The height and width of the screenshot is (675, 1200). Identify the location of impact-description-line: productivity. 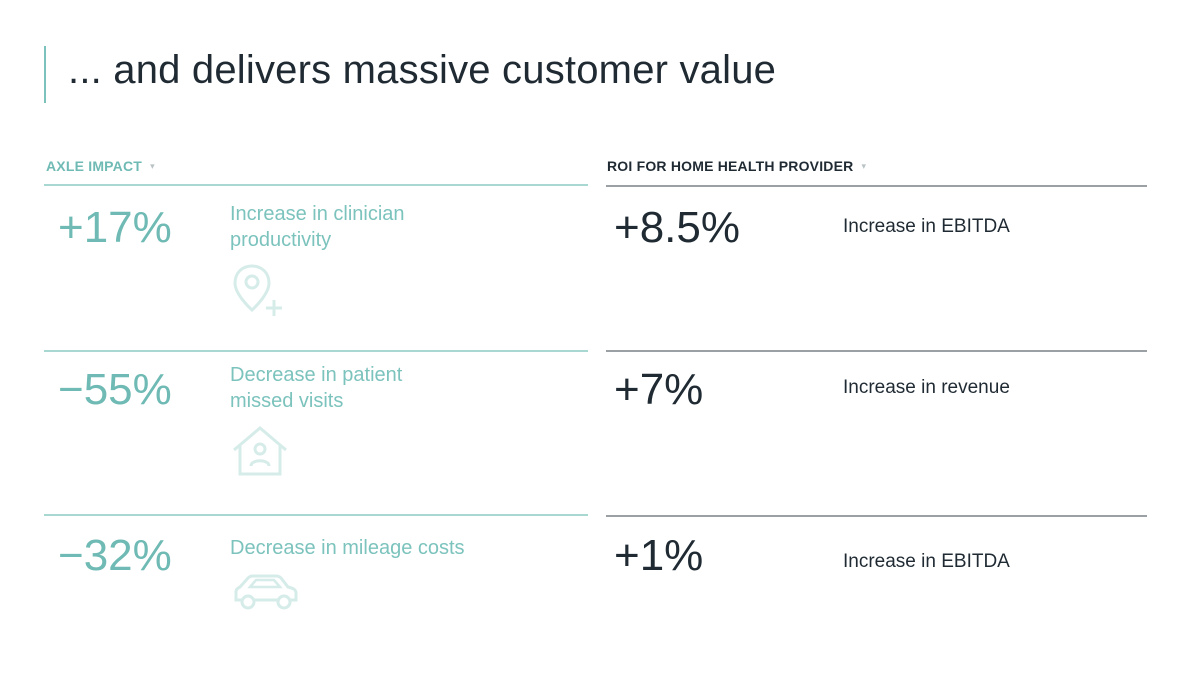
(281, 240).